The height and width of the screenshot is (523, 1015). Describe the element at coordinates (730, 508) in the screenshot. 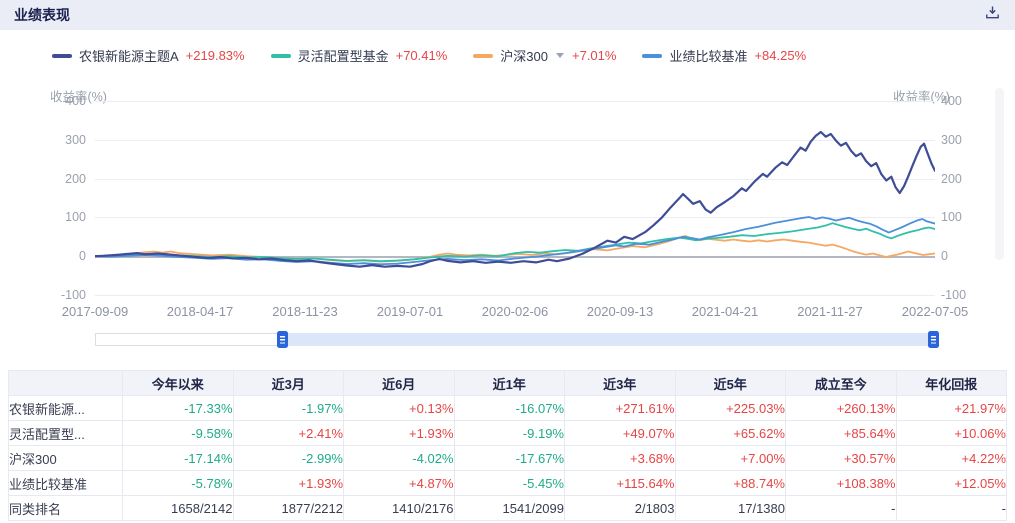

I see `value-cell: 17/1380` at that location.